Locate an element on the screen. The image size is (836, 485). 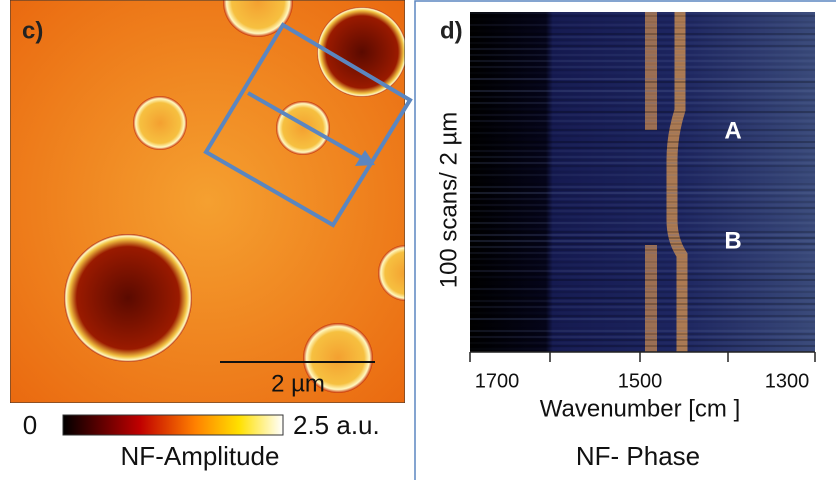
x-tick-label: 1500 is located at coordinates (640, 381).